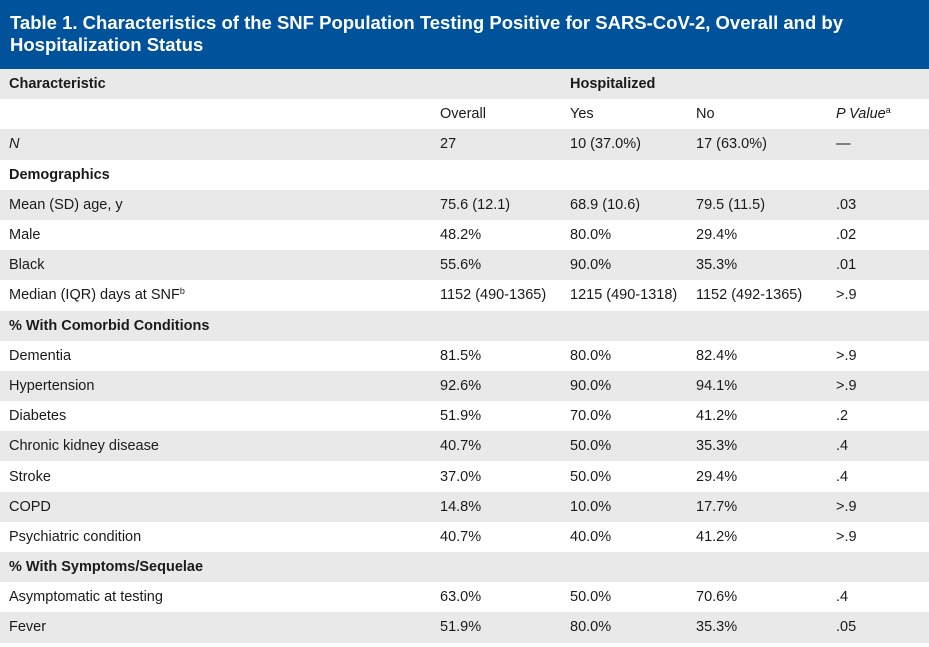 The width and height of the screenshot is (929, 647). I want to click on row-label-text: Stroke, so click(30, 476).